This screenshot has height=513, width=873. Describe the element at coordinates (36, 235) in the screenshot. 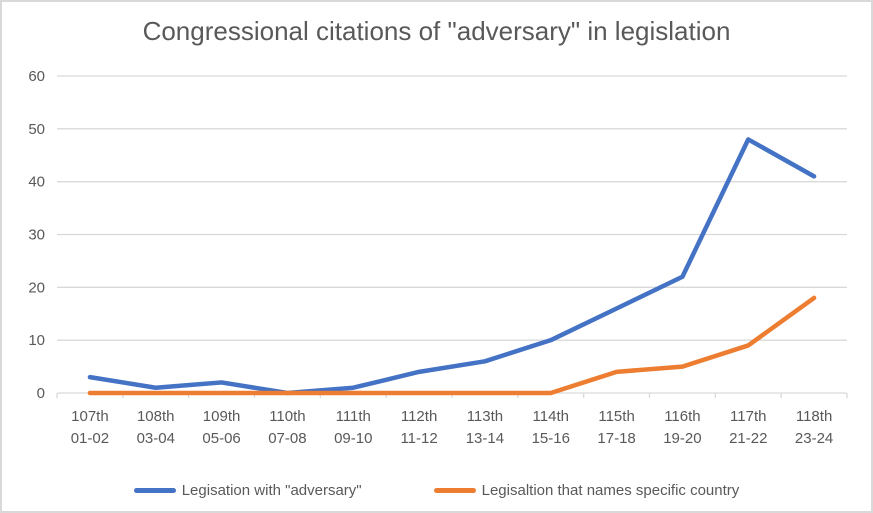

I see `y-axis-tick-label: 30` at that location.